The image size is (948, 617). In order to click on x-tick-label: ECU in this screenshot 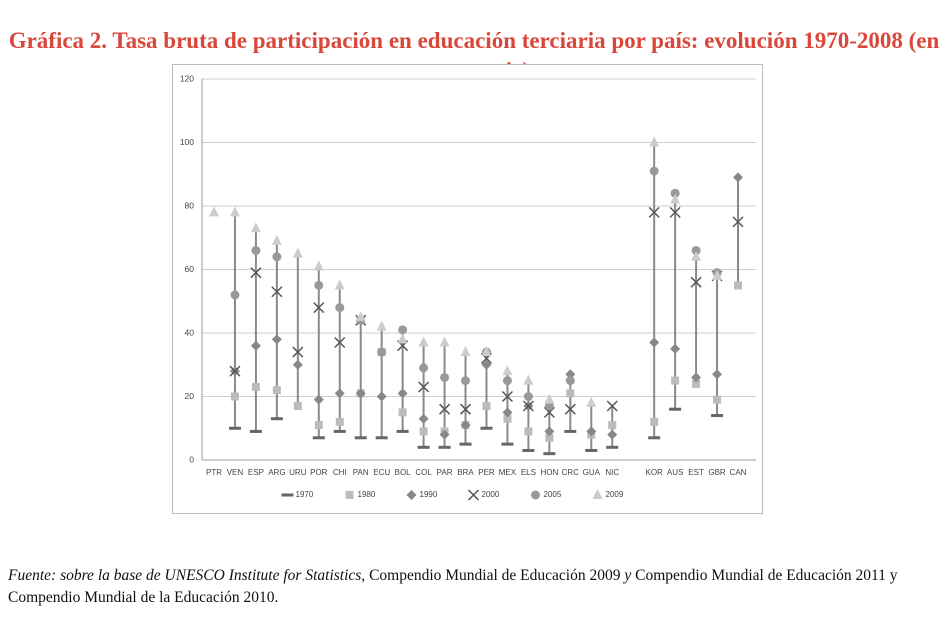, I will do `click(381, 472)`.